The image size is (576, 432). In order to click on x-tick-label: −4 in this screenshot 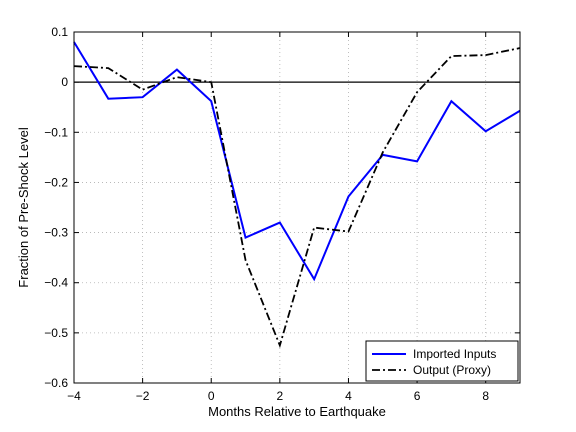, I will do `click(74, 396)`.